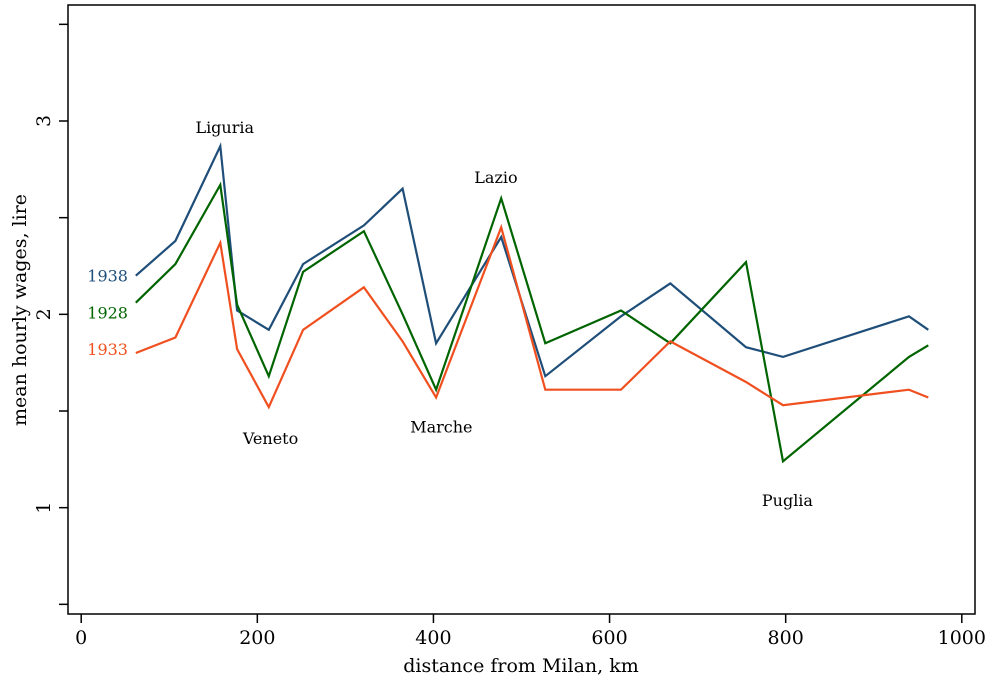  Describe the element at coordinates (107, 276) in the screenshot. I see `series-label-1938: 1938` at that location.